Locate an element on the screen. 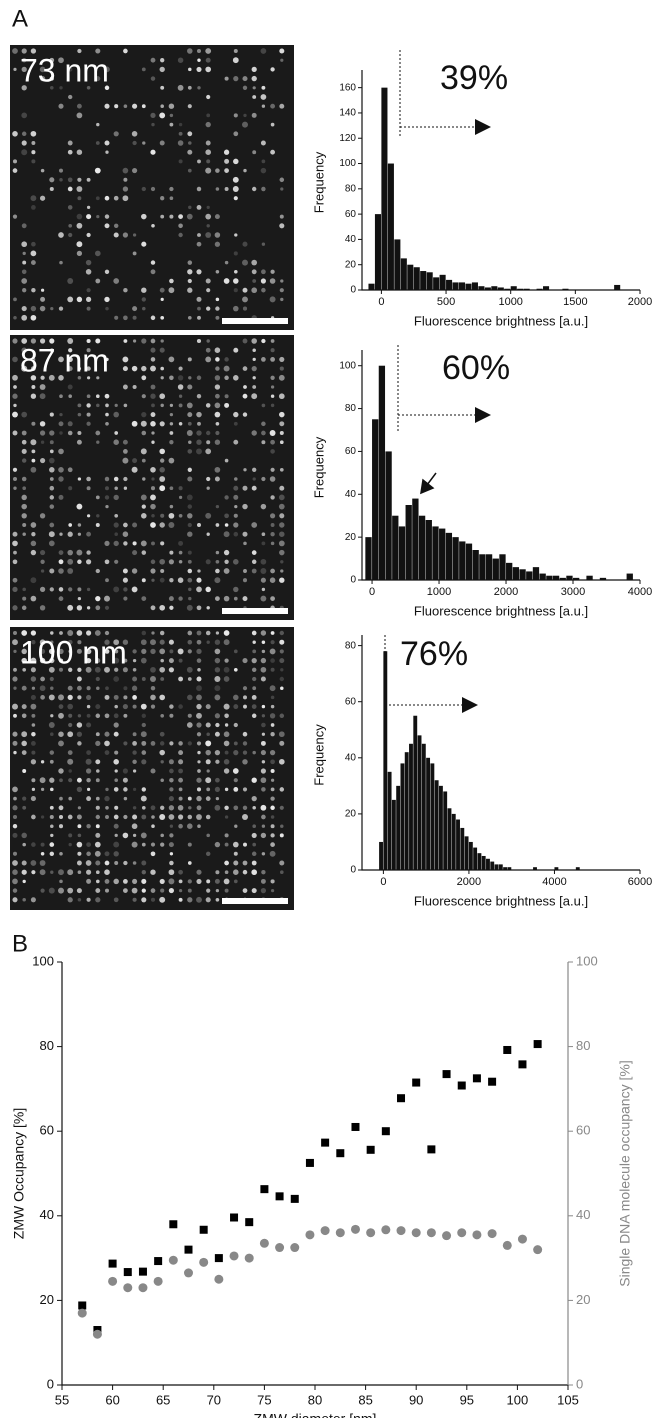 The image size is (655, 1418). x-tick-label: 70 is located at coordinates (214, 1399).